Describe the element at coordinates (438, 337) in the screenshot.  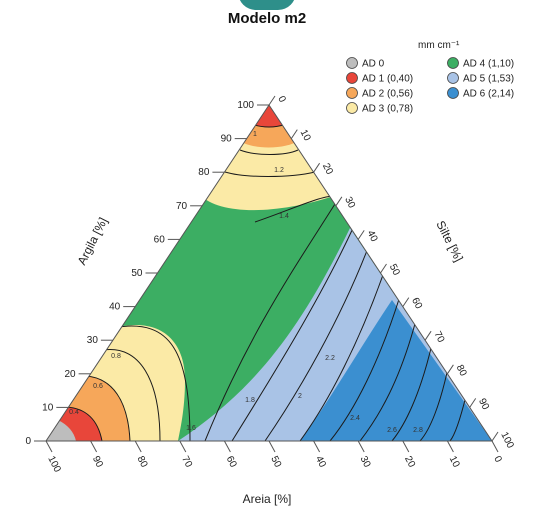
I see `right-axis-tick-label: 70` at that location.